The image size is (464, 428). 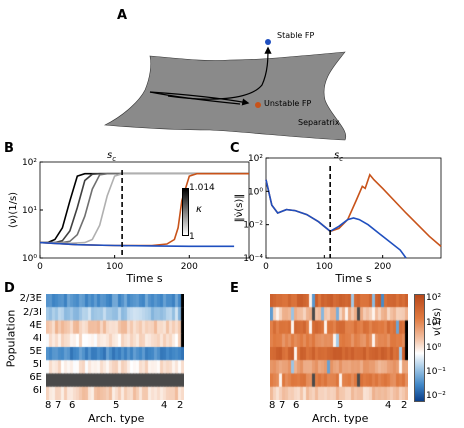 What do you see at coordinates (202, 188) in the screenshot?
I see `chart-b-colorbar-max: 1.014` at bounding box center [202, 188].